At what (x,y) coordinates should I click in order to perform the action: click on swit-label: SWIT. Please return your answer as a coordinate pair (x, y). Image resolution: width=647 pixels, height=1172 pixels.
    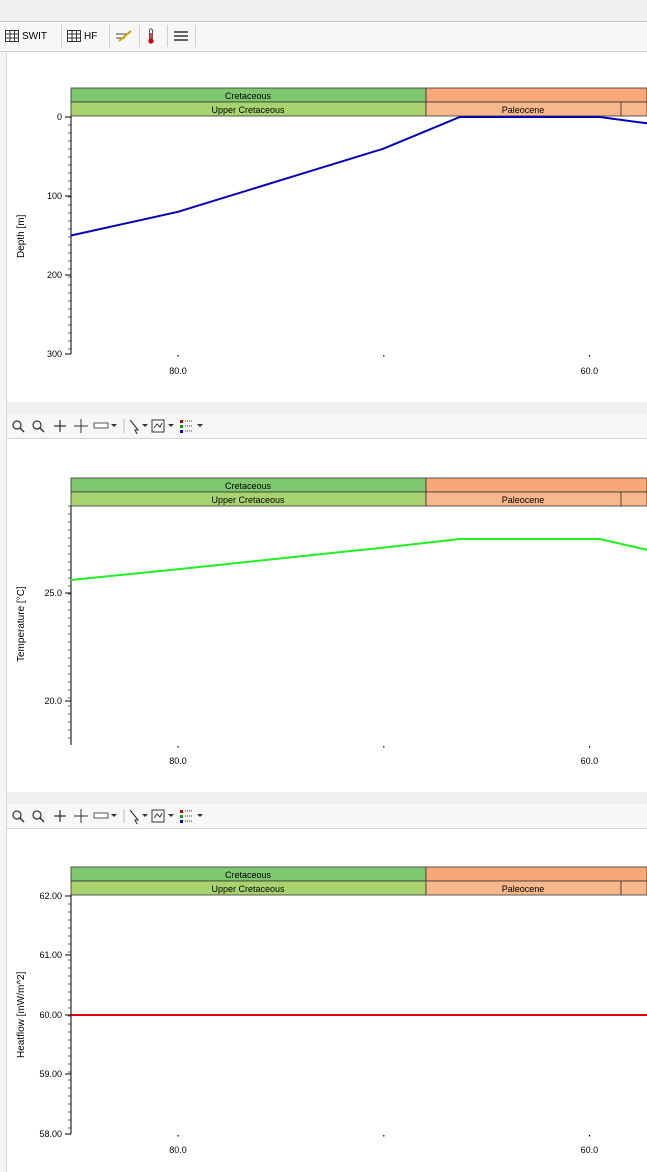
    Looking at the image, I should click on (34, 36).